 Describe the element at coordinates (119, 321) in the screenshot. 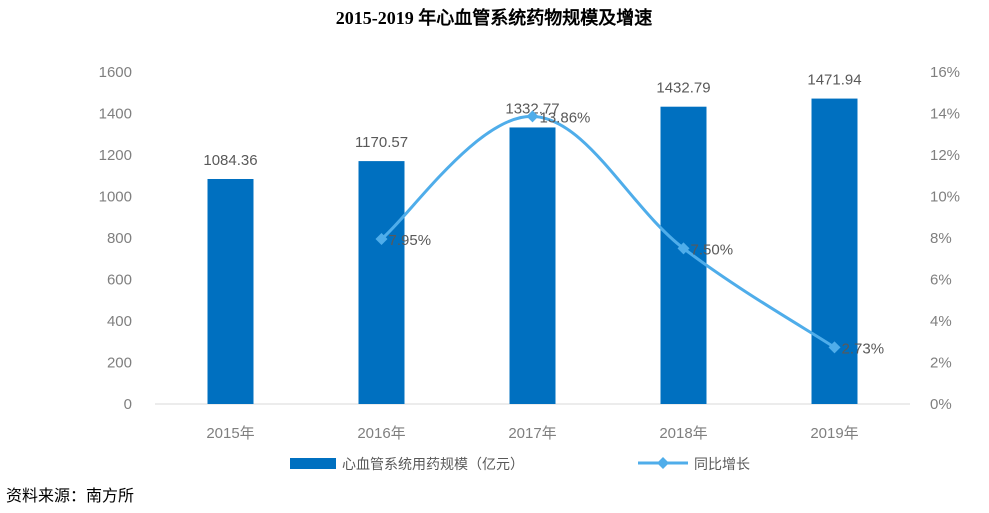

I see `left-tick-label: 400` at that location.